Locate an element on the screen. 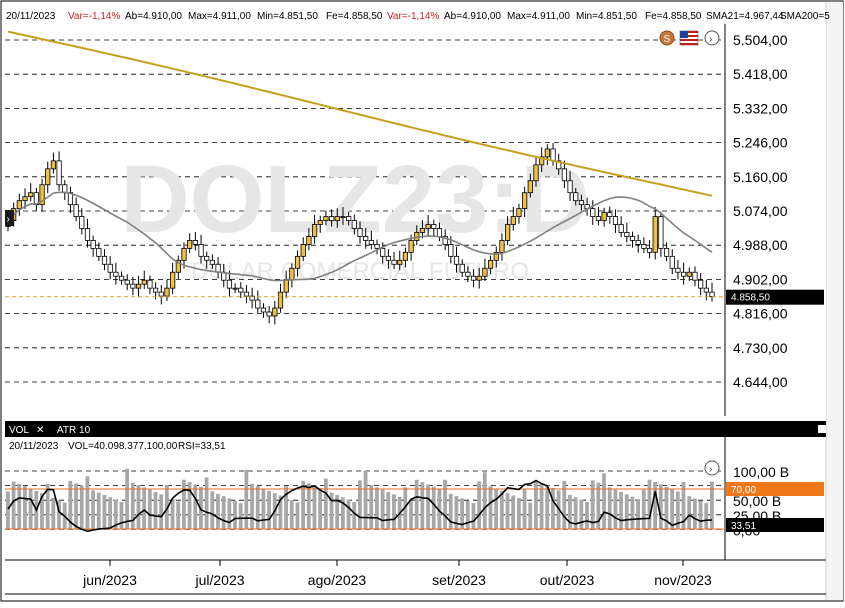  last-price-label: 4.858,50 is located at coordinates (750, 298).